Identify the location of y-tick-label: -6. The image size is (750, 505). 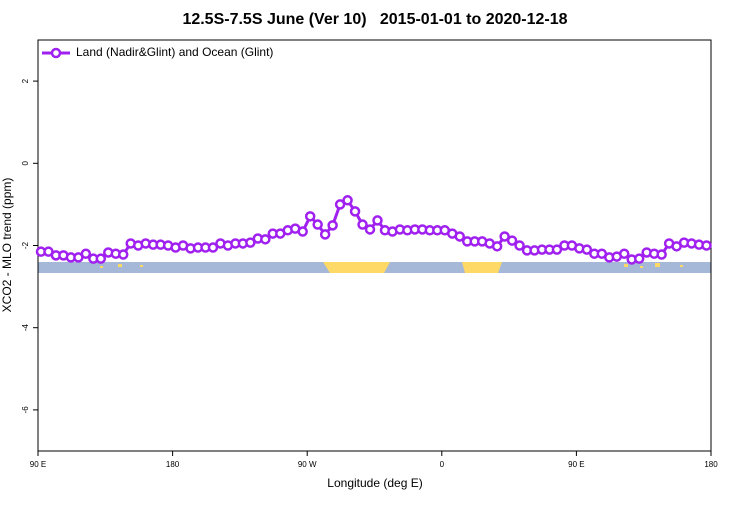
(25, 410).